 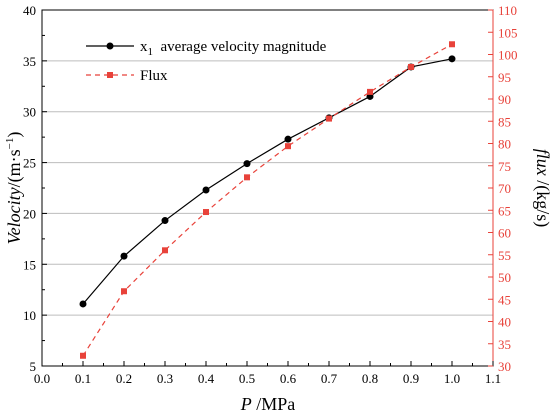 I want to click on y-left-tick-label: 35, so click(x=29, y=61).